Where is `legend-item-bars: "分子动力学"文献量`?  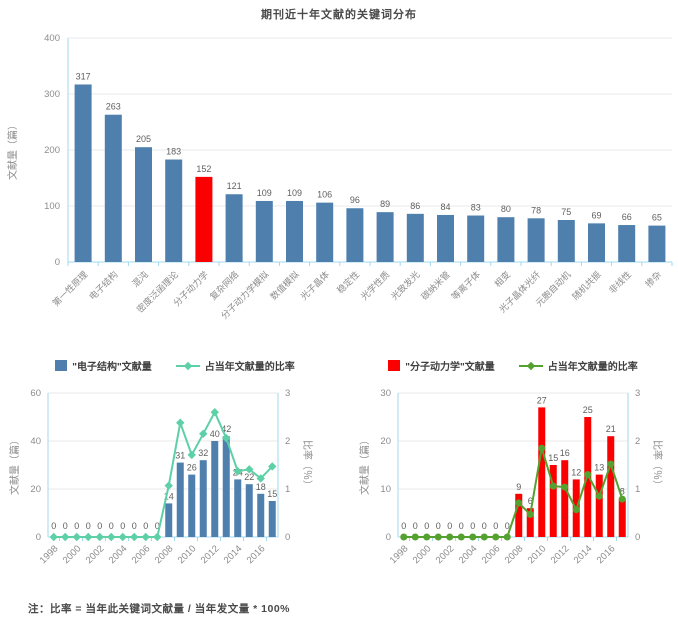
legend-item-bars: "分子动力学"文献量 is located at coordinates (441, 365).